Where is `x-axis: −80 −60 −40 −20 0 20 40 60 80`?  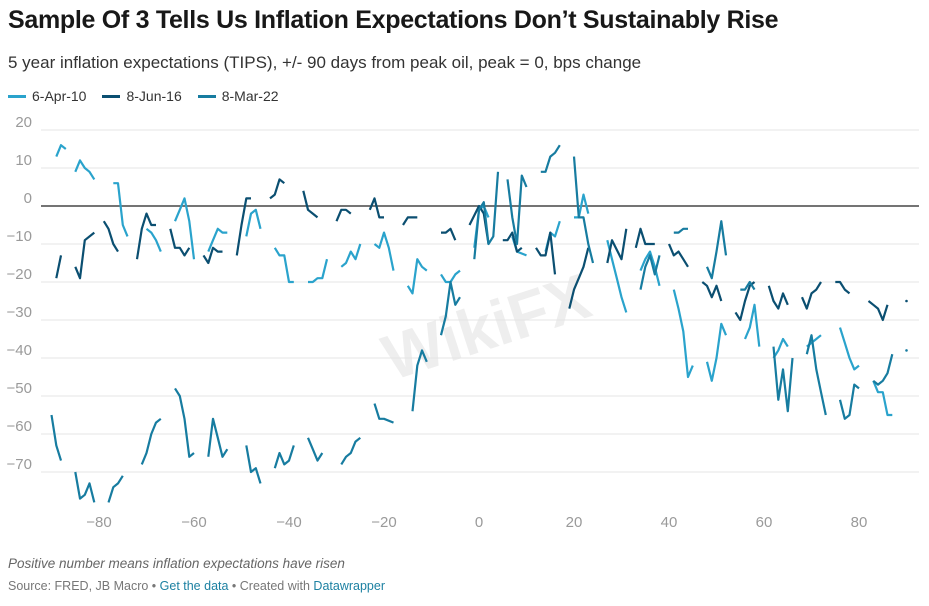
x-axis: −80 −60 −40 −20 0 20 40 60 80 is located at coordinates (476, 522).